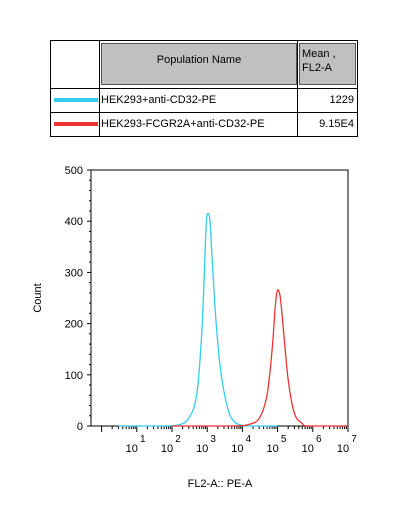  Describe the element at coordinates (341, 100) in the screenshot. I see `legend-row-mean: 1229` at that location.